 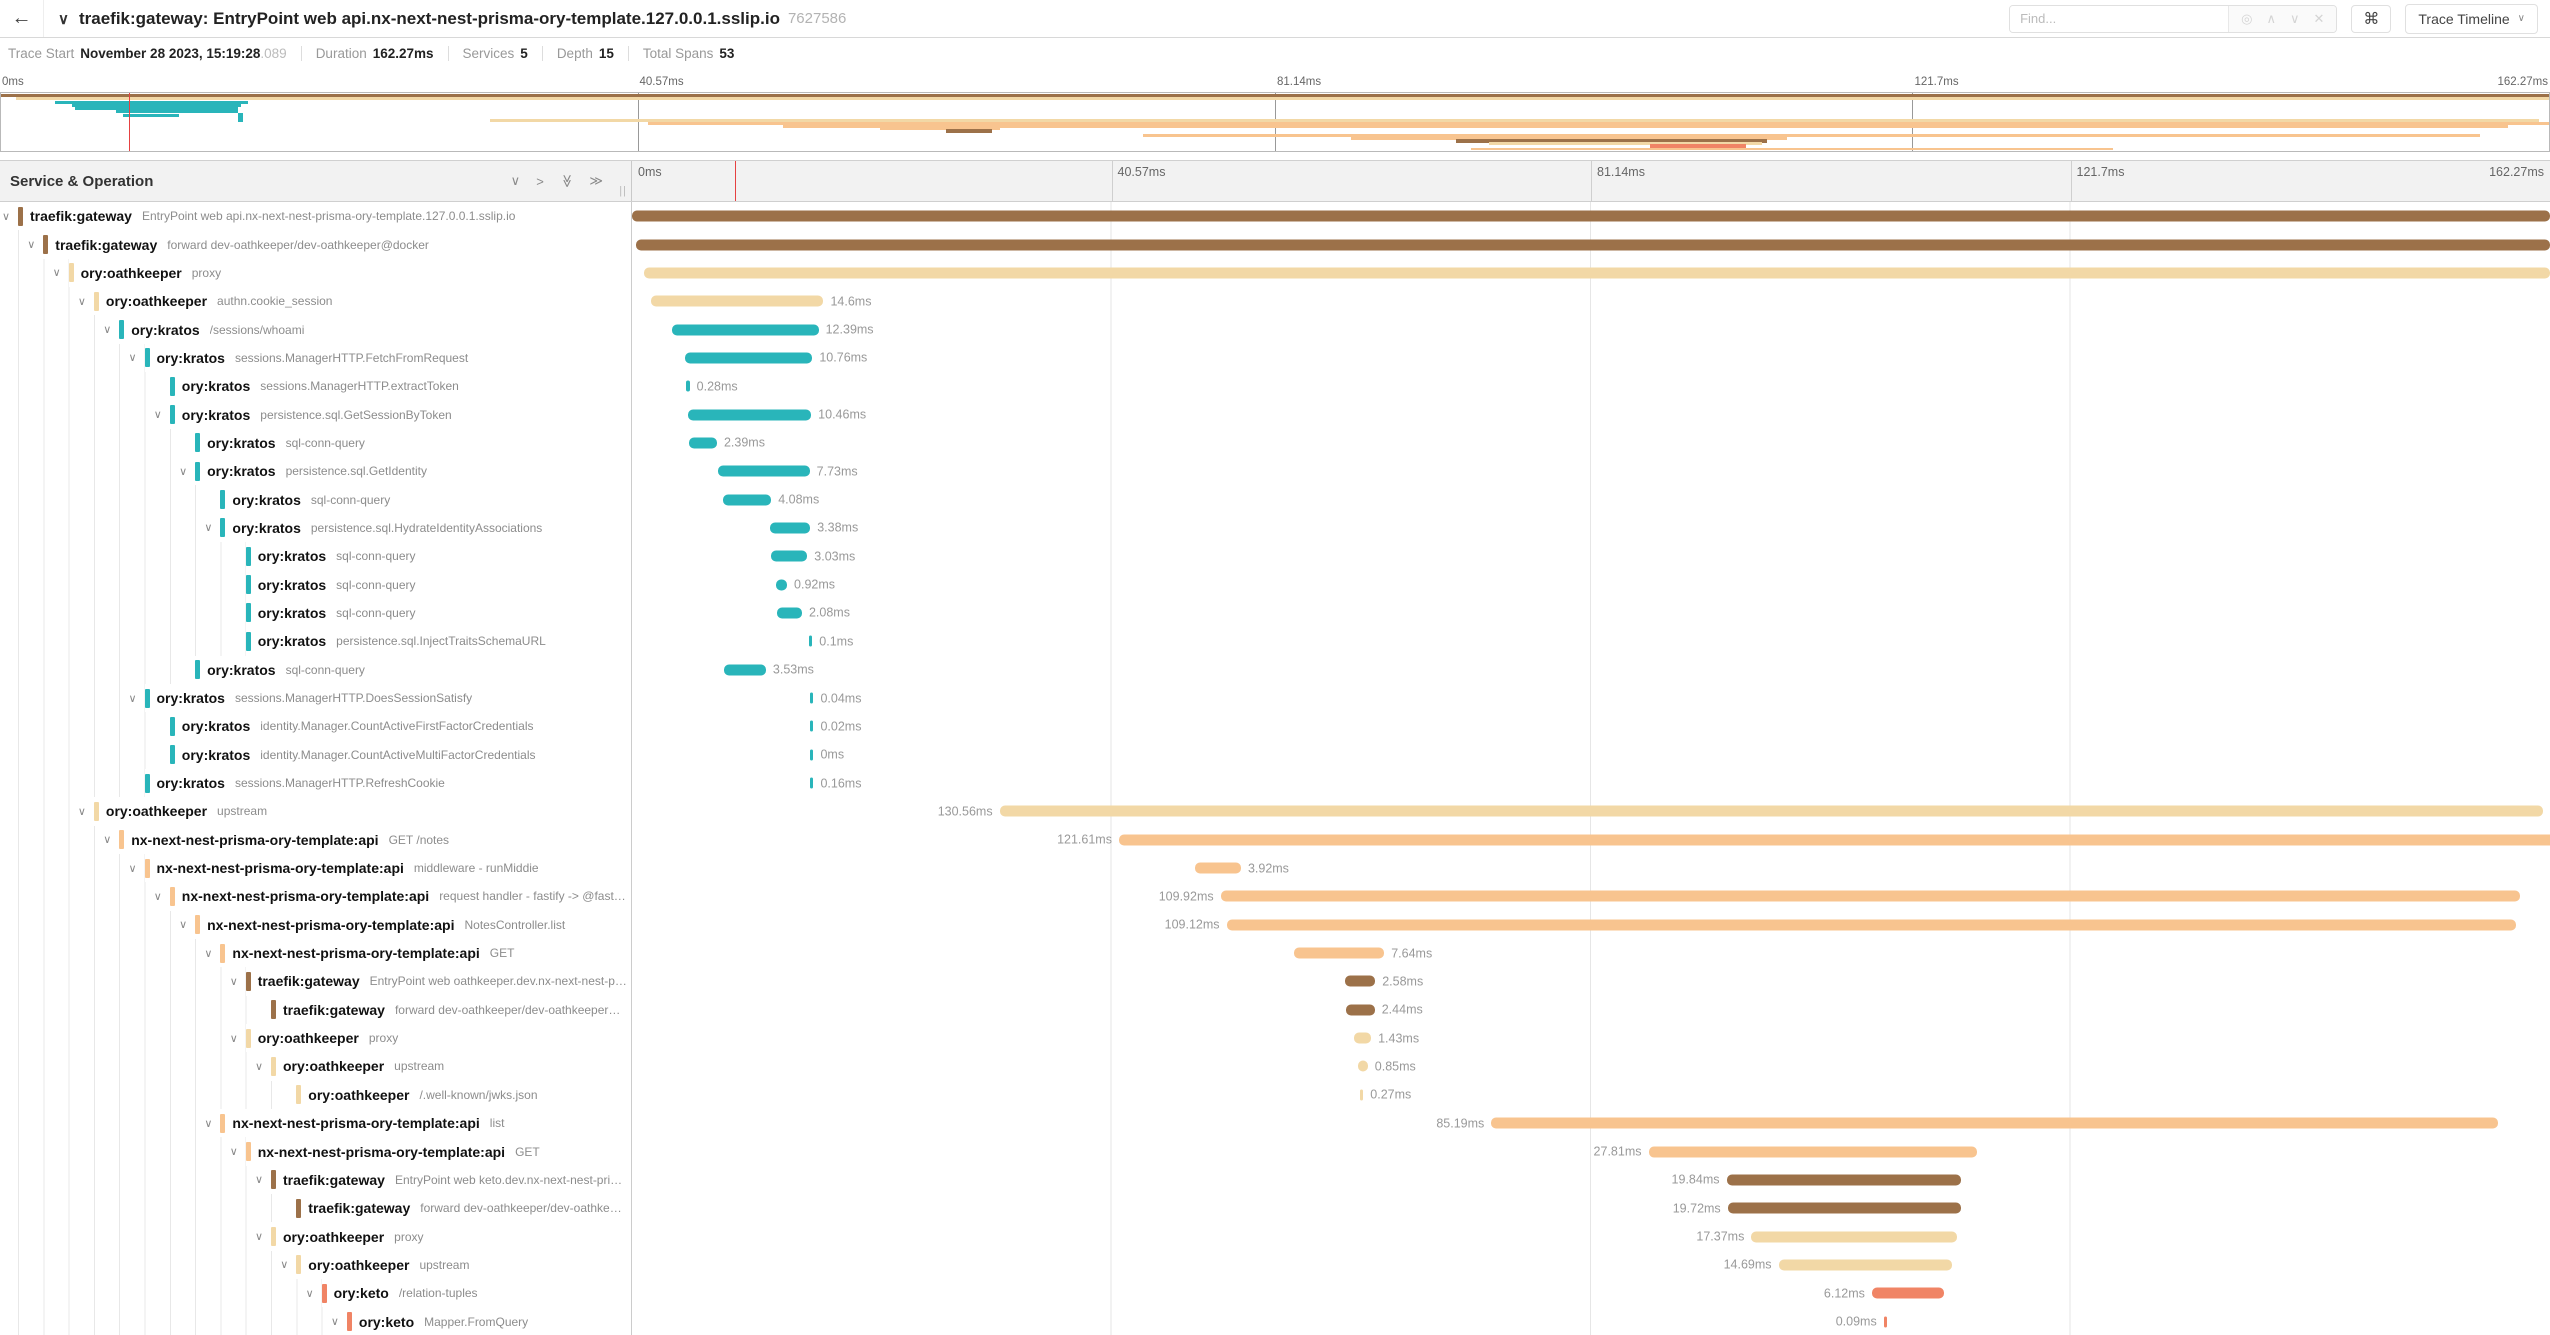 What do you see at coordinates (1861, 1322) in the screenshot?
I see `span-duration-bar: 0.09ms` at bounding box center [1861, 1322].